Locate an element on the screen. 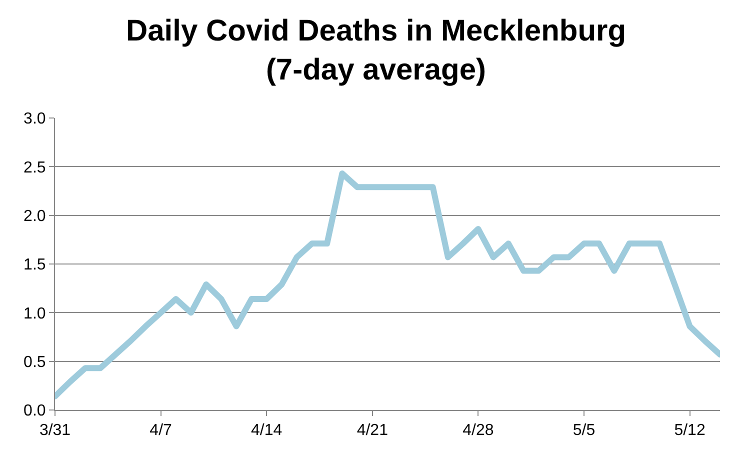  y-tick-label: 1.0 is located at coordinates (35, 313).